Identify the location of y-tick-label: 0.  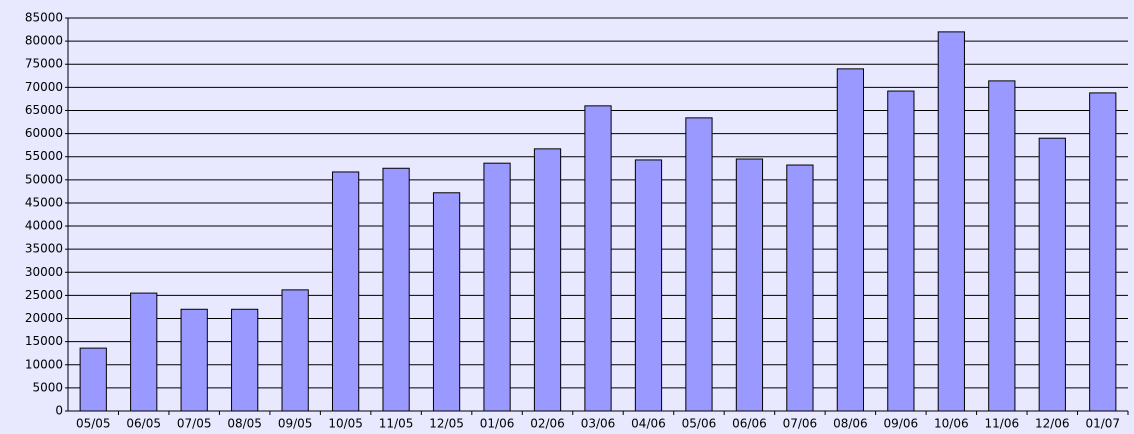
(59, 411).